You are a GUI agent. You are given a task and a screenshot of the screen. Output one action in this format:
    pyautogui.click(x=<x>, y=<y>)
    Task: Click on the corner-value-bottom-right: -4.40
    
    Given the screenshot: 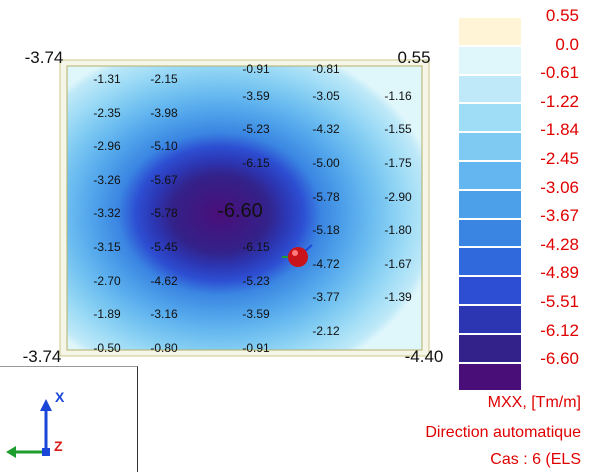 What is the action you would take?
    pyautogui.click(x=424, y=356)
    